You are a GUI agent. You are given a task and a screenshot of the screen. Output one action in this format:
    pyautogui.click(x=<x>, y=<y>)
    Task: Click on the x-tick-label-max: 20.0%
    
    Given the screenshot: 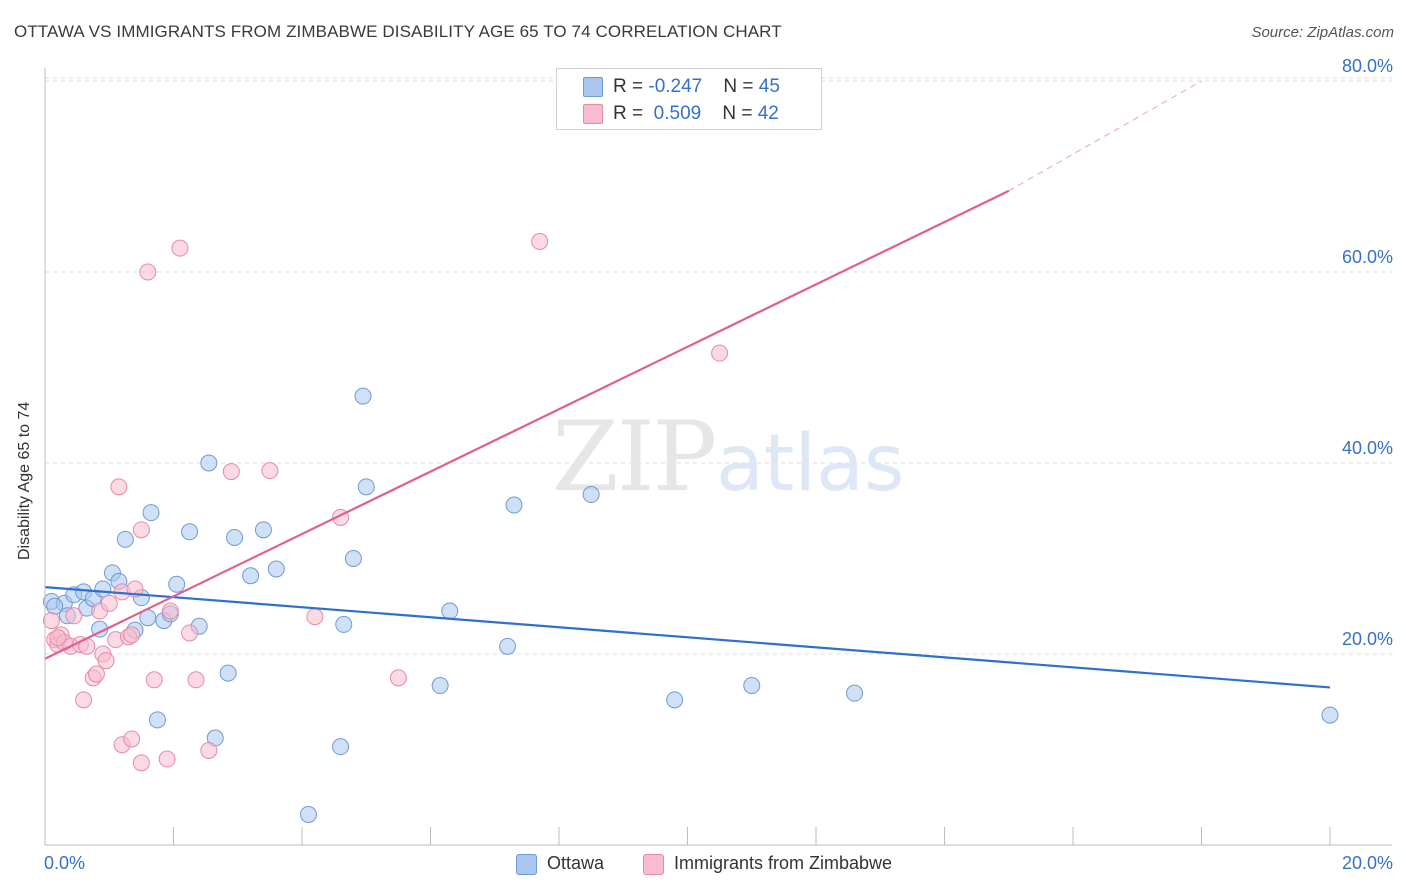 What is the action you would take?
    pyautogui.click(x=1367, y=863)
    